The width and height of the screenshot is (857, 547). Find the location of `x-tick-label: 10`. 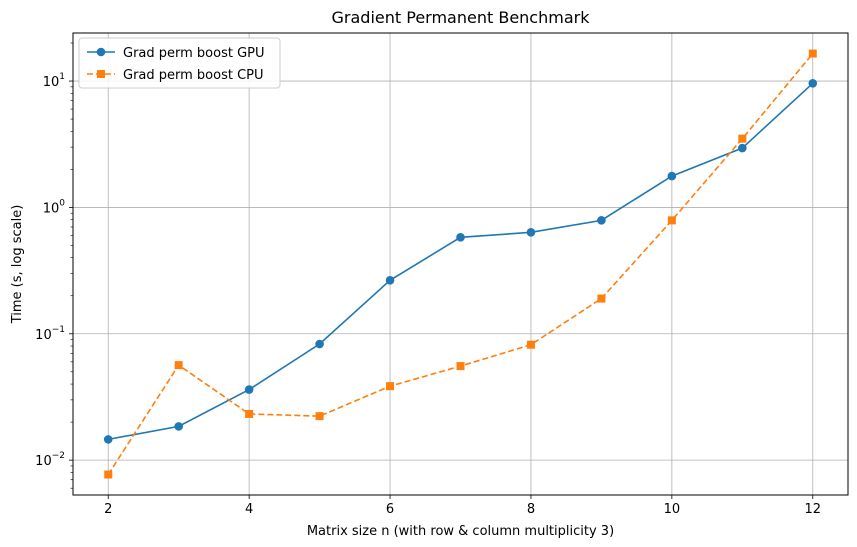

x-tick-label: 10 is located at coordinates (672, 509).